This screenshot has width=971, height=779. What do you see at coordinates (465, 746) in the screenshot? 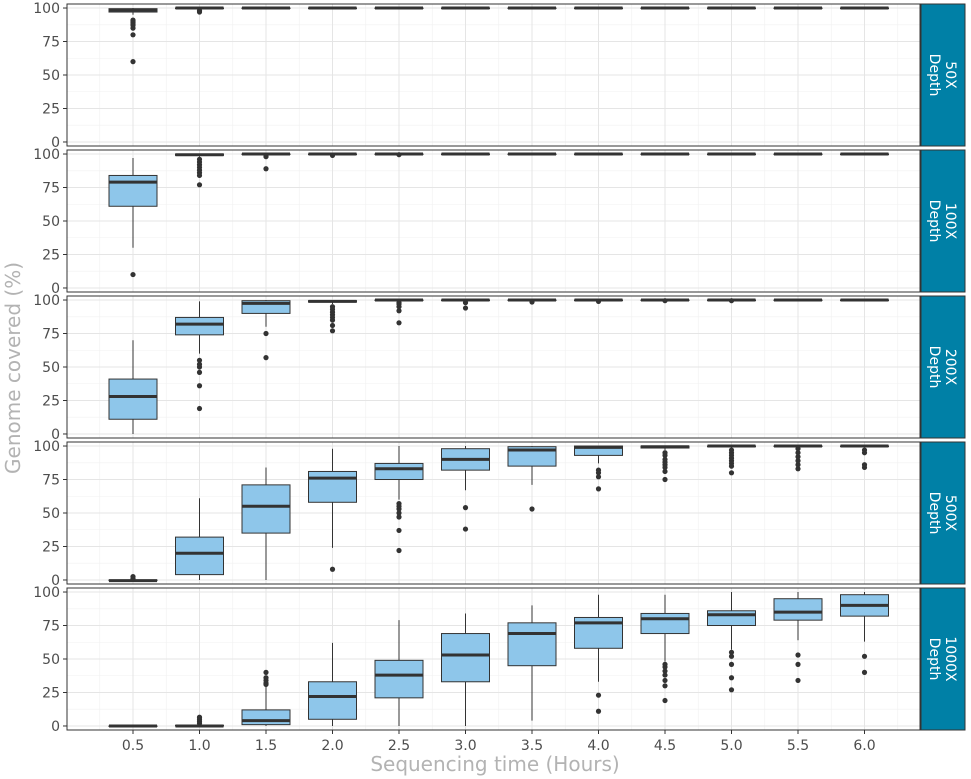
I see `x-tick-label: 3.0` at bounding box center [465, 746].